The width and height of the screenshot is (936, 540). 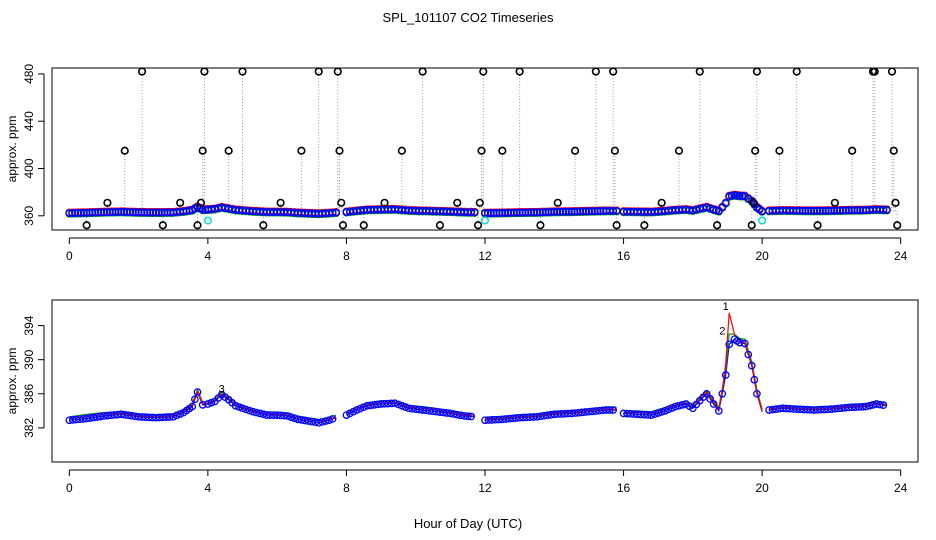 What do you see at coordinates (485, 256) in the screenshot?
I see `top-x-tick-label: 12` at bounding box center [485, 256].